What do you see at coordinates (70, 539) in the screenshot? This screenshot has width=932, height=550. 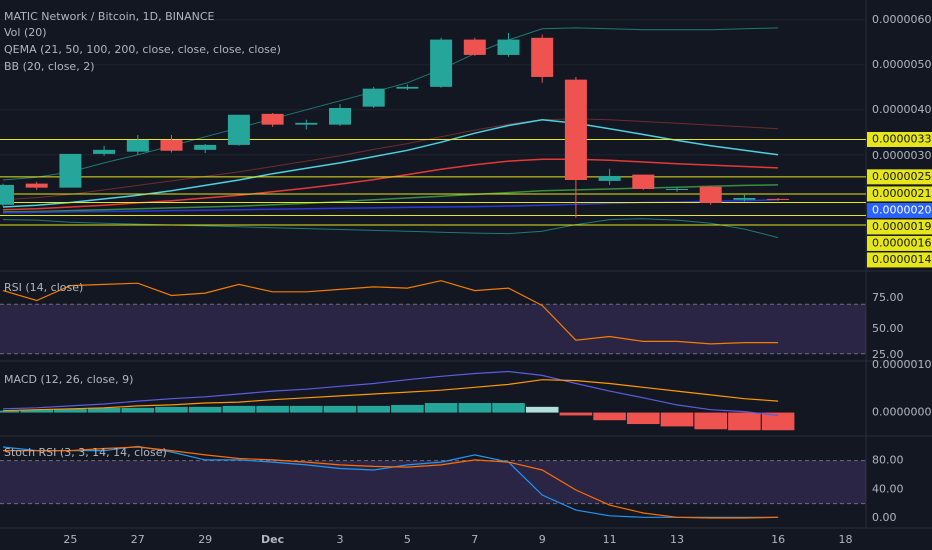 I see `x-tick-label: 25` at bounding box center [70, 539].